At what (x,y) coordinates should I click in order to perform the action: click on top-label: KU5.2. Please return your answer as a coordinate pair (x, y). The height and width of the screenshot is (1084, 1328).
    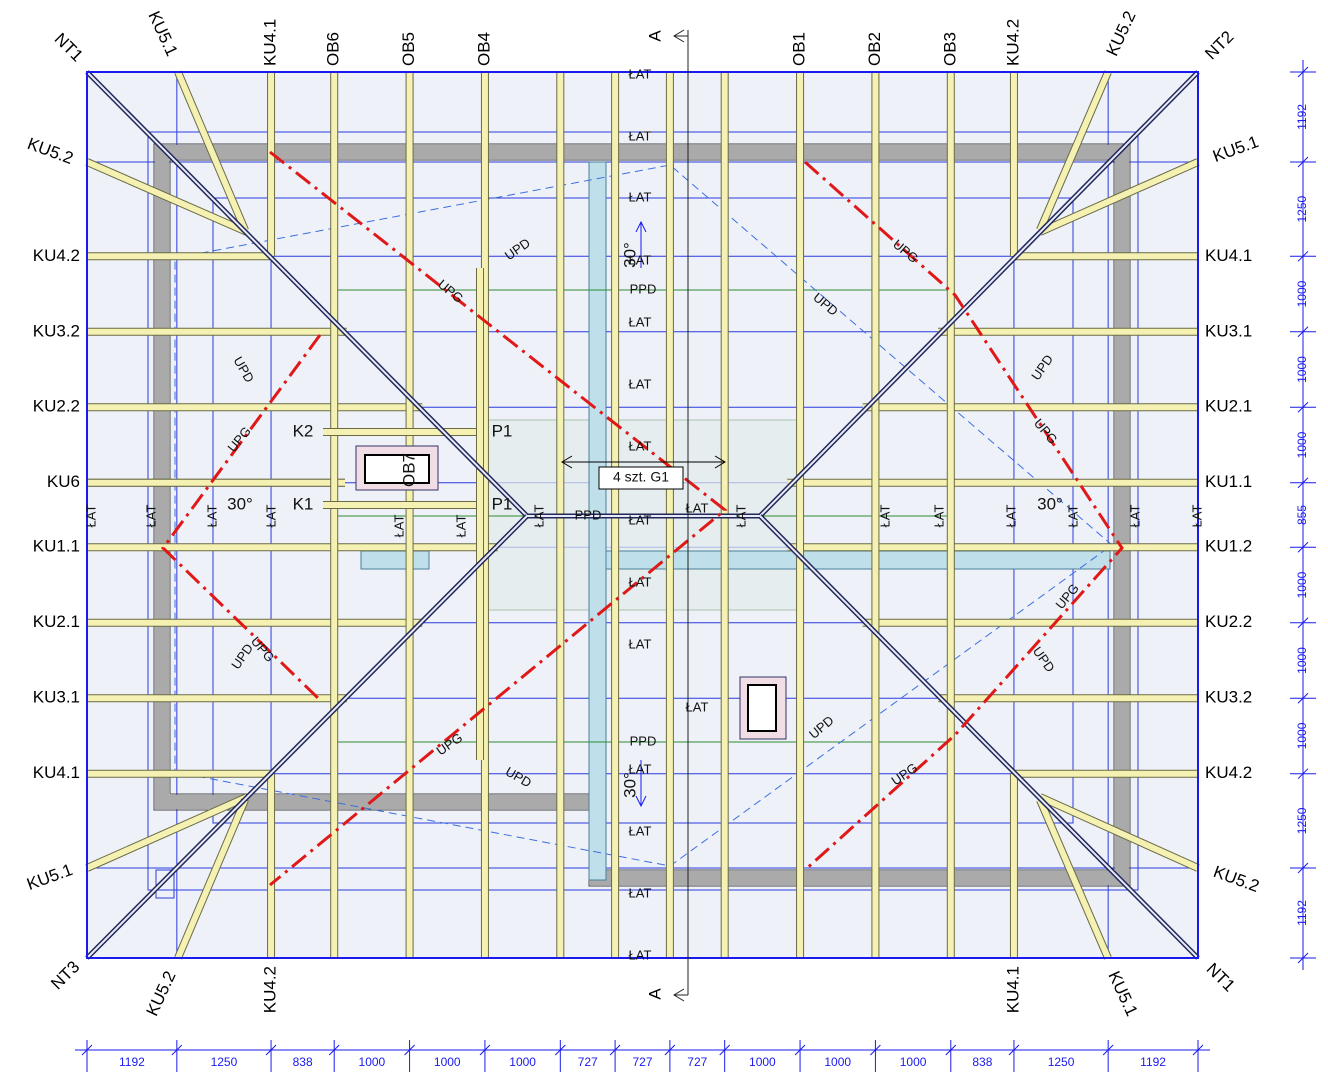
    Looking at the image, I should click on (1120, 33).